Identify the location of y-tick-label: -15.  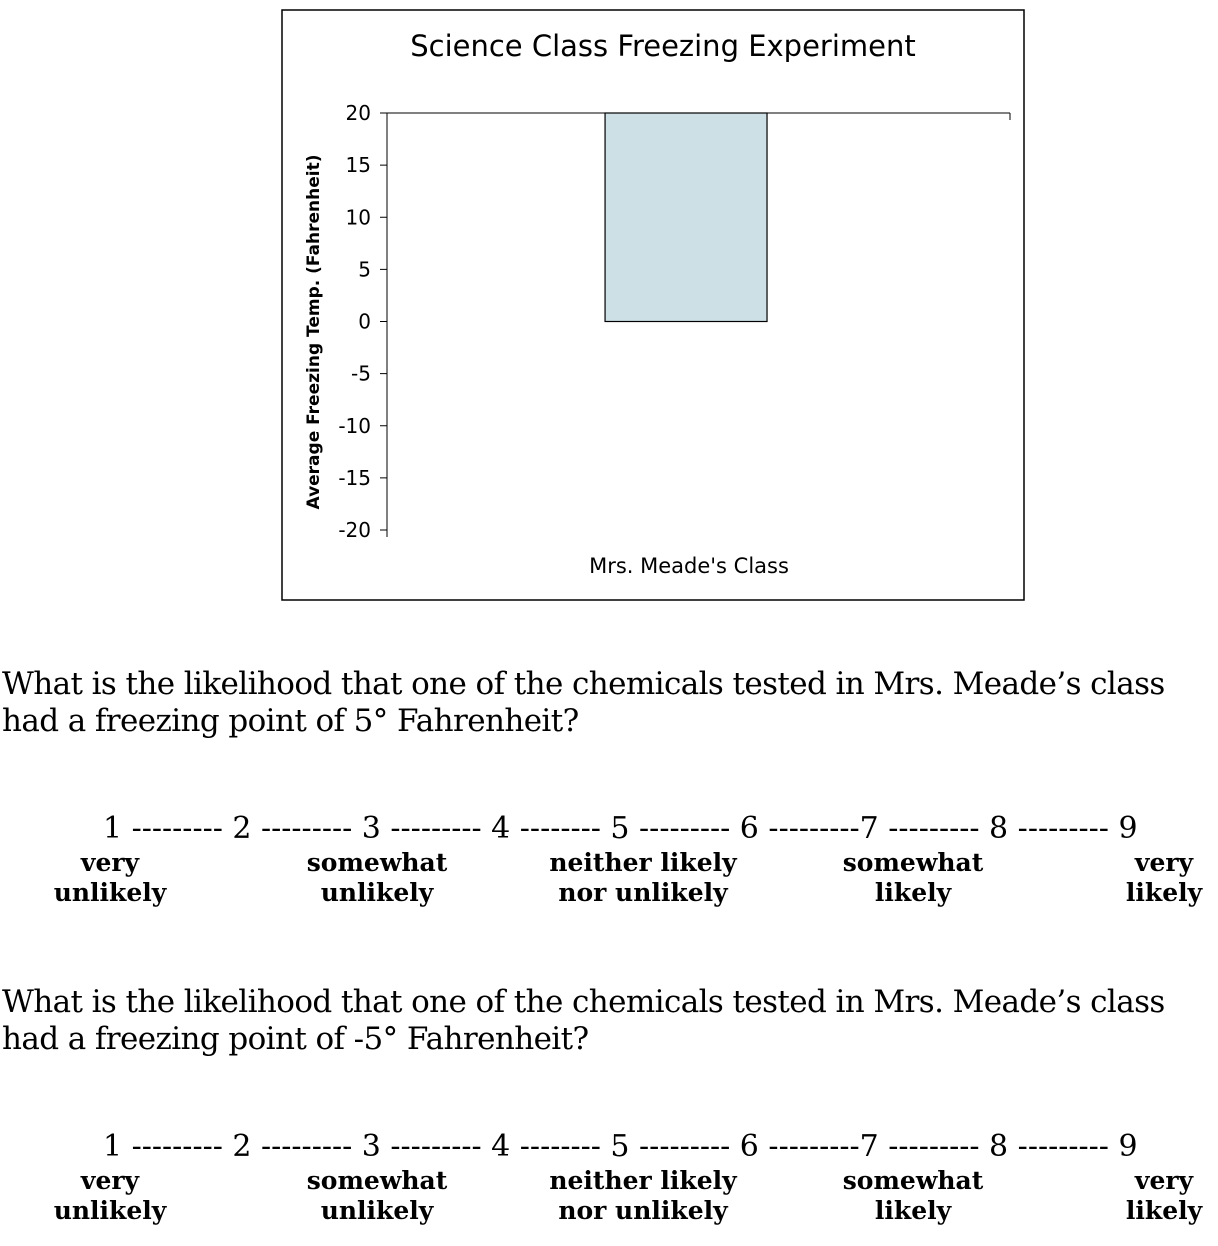
(354, 478).